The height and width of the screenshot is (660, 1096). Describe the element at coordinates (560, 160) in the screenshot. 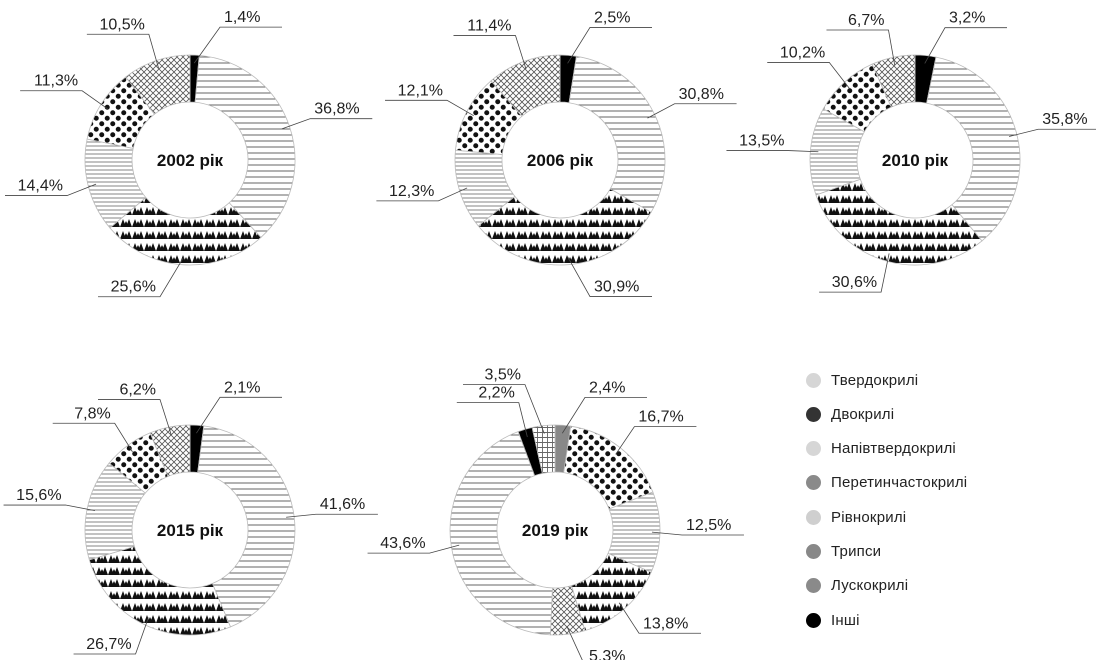

I see `chart-title: 2006 рік` at that location.